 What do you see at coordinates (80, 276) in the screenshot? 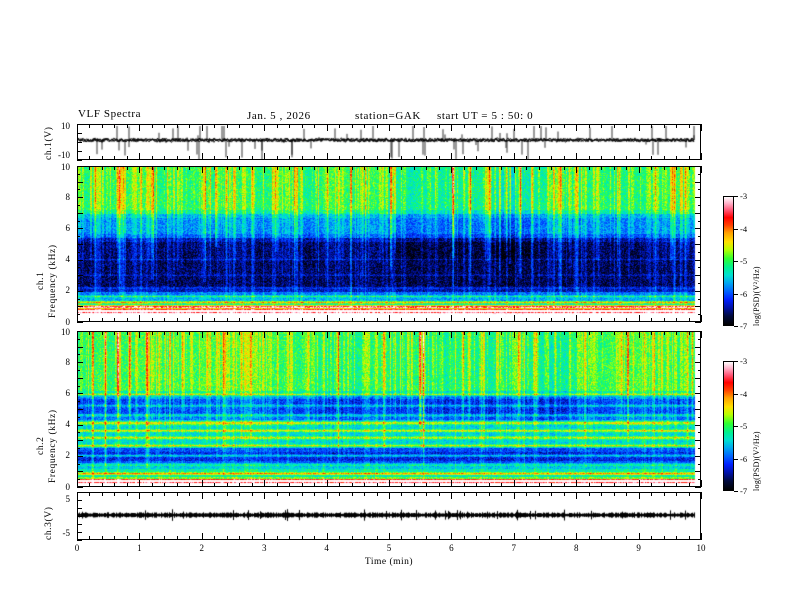
I see `ytick-ch1` at bounding box center [80, 276].